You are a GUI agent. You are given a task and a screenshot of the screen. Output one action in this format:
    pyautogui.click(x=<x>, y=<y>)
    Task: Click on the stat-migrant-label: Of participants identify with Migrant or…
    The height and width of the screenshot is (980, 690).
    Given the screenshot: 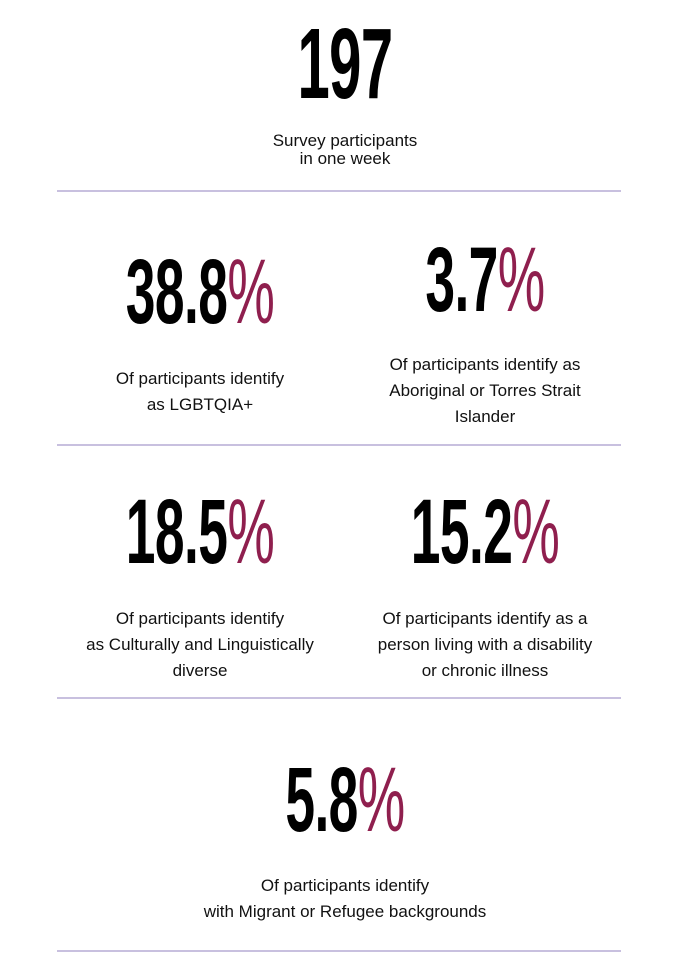 What is the action you would take?
    pyautogui.click(x=345, y=899)
    